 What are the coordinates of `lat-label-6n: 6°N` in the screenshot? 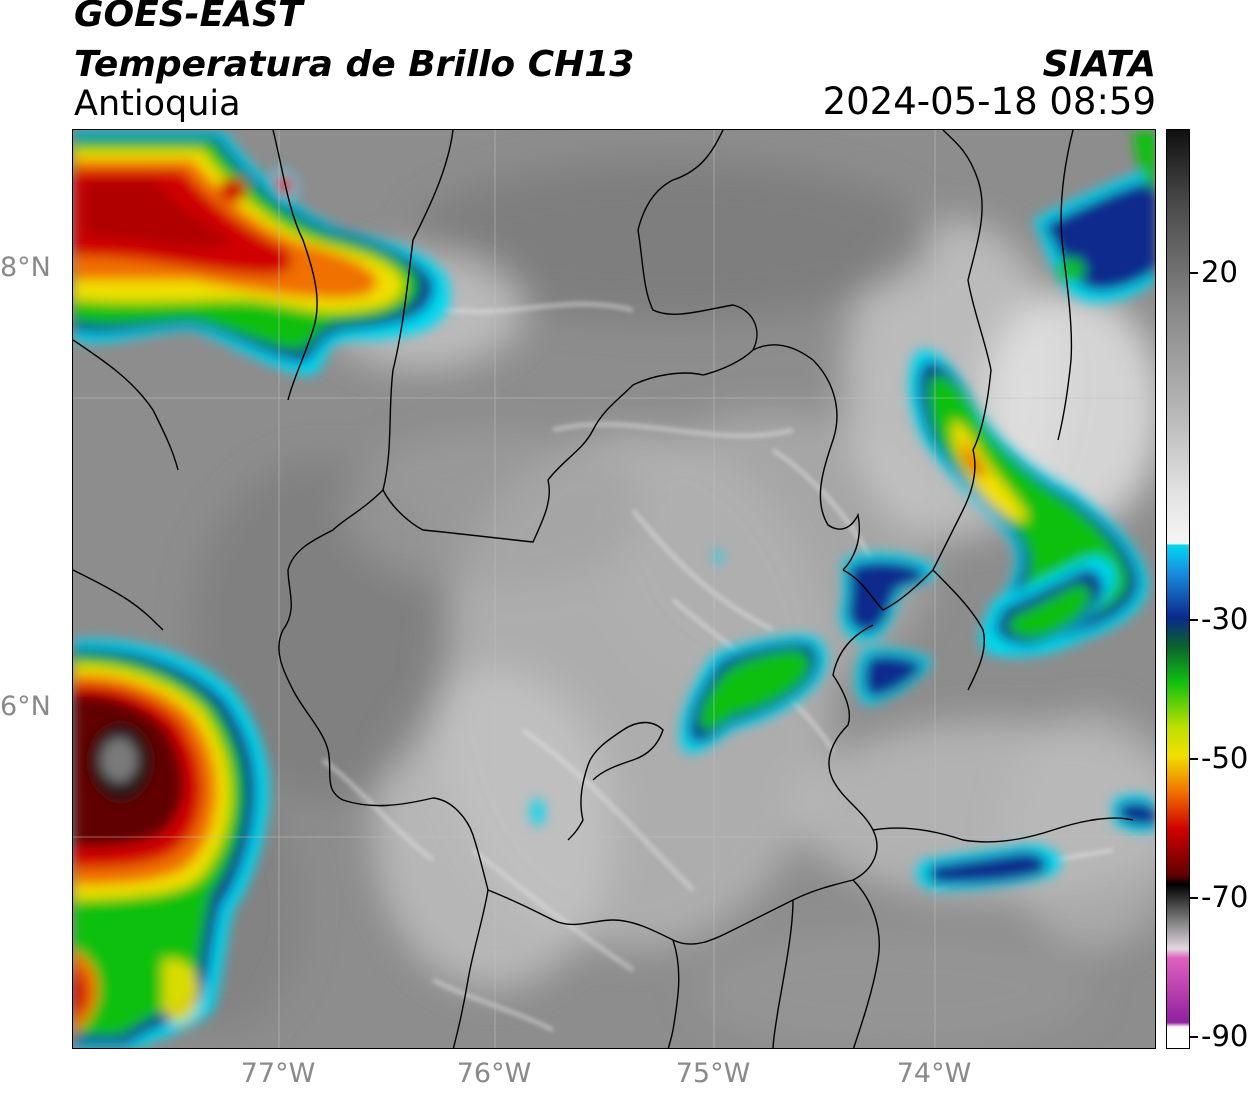 It's located at (25, 706).